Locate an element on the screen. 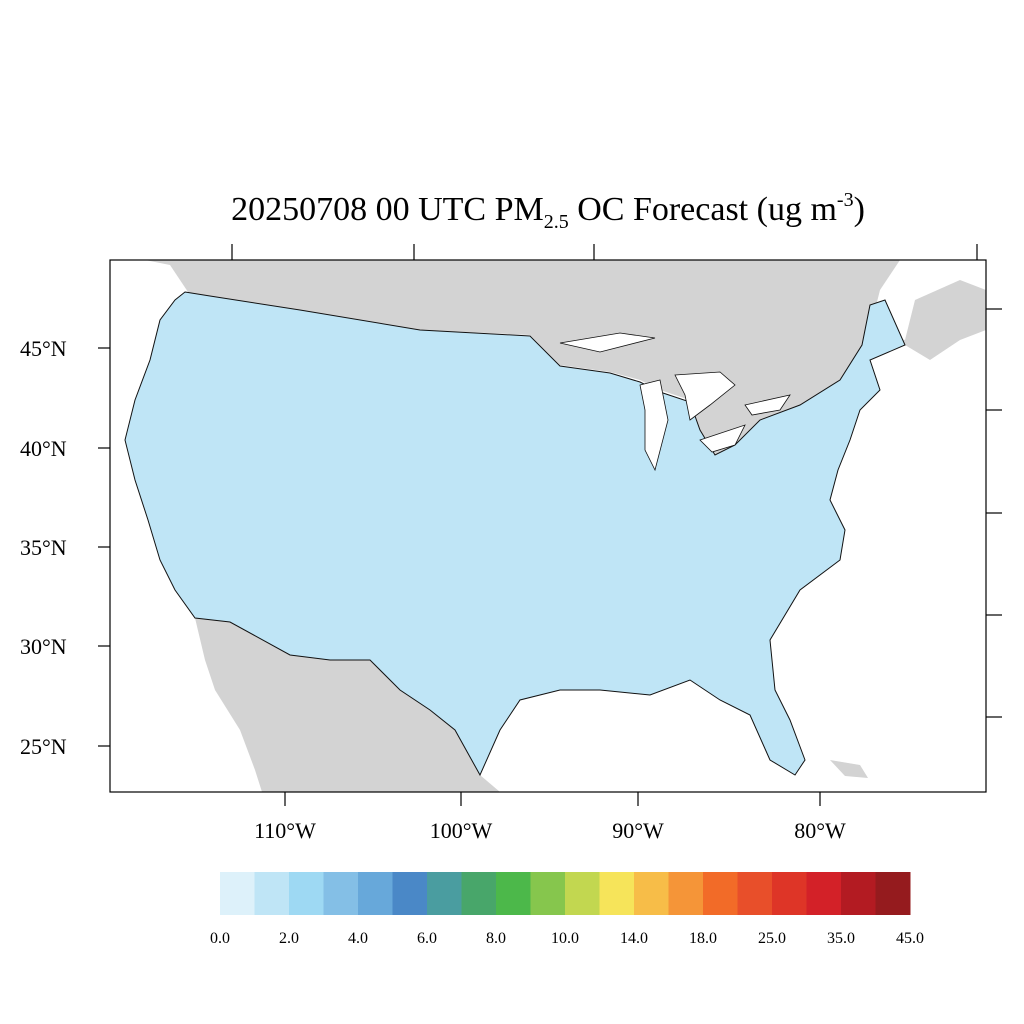  colorbar-label: 4.0 is located at coordinates (358, 938).